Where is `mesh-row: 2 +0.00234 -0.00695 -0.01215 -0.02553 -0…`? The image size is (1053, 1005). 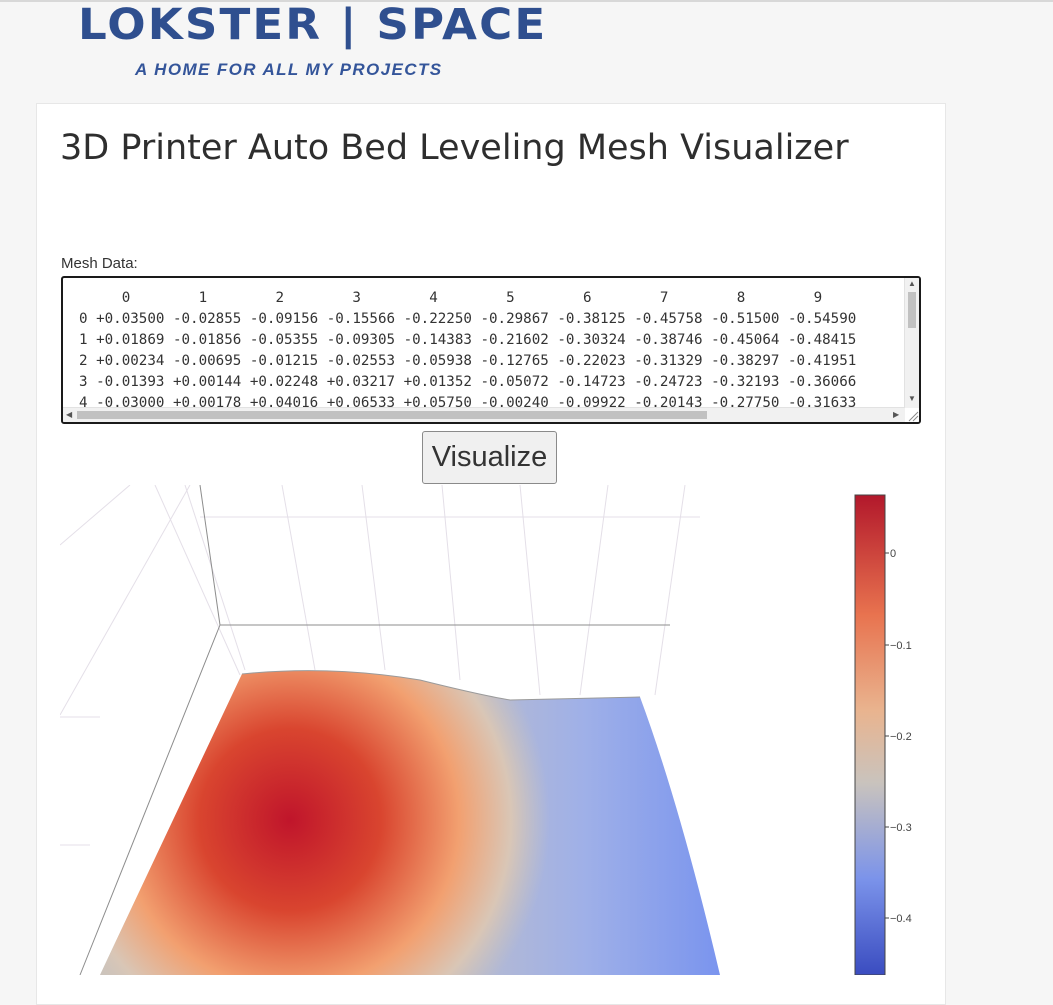 mesh-row: 2 +0.00234 -0.00695 -0.01215 -0.02553 -0… is located at coordinates (468, 361).